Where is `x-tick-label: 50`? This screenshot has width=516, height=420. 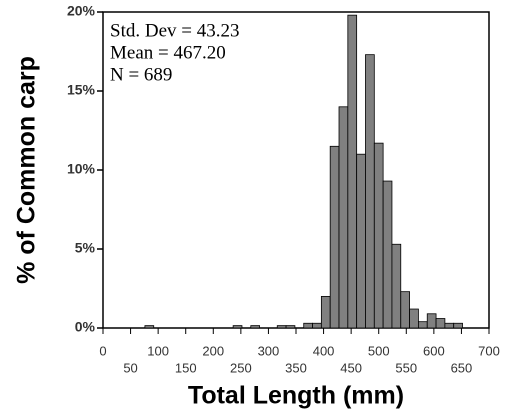 x-tick-label: 50 is located at coordinates (130, 367).